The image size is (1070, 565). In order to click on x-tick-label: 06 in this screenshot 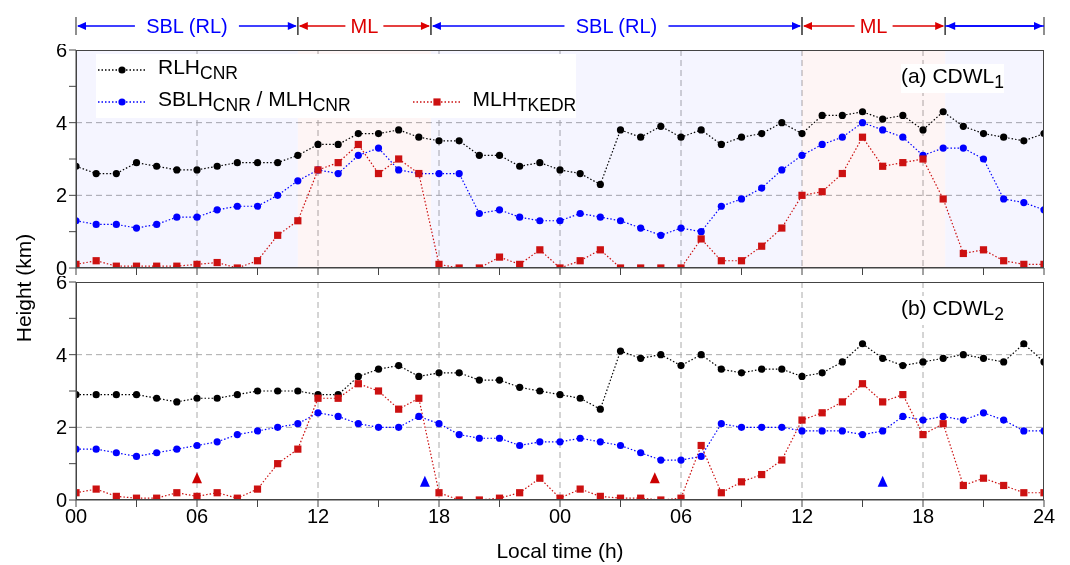, I will do `click(681, 516)`.